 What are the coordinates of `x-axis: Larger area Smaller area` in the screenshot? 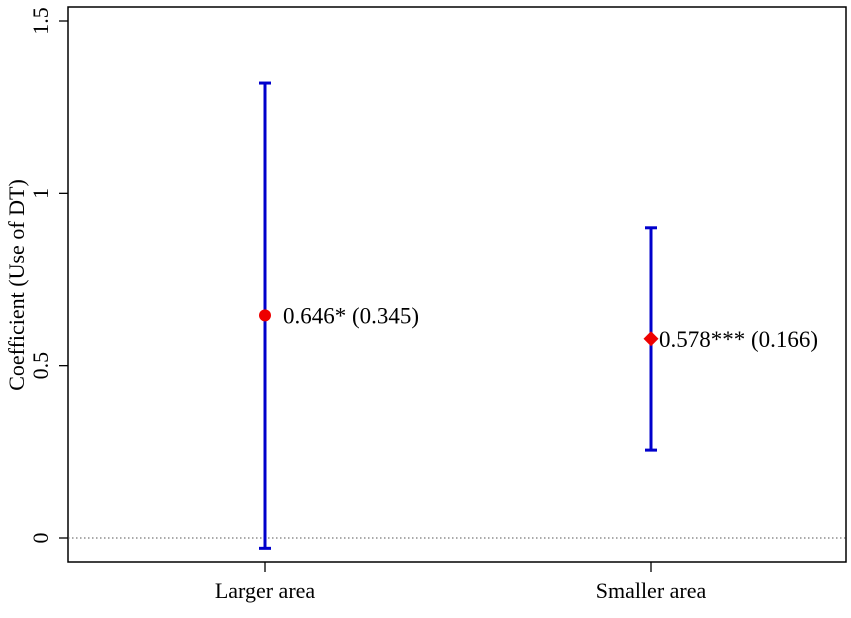 It's located at (461, 582).